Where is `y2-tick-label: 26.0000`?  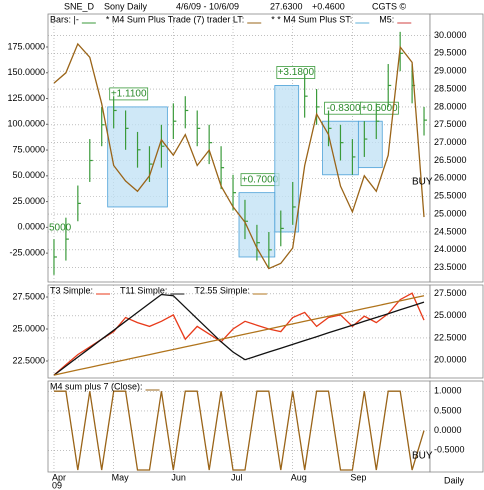
y2-tick-label: 26.0000 is located at coordinates (450, 178).